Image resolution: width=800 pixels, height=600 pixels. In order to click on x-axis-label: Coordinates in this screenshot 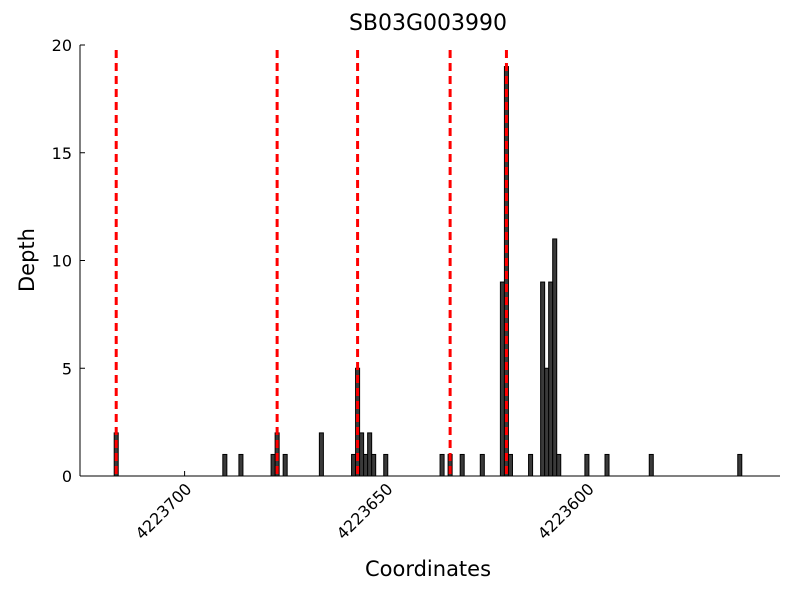, I will do `click(428, 569)`.